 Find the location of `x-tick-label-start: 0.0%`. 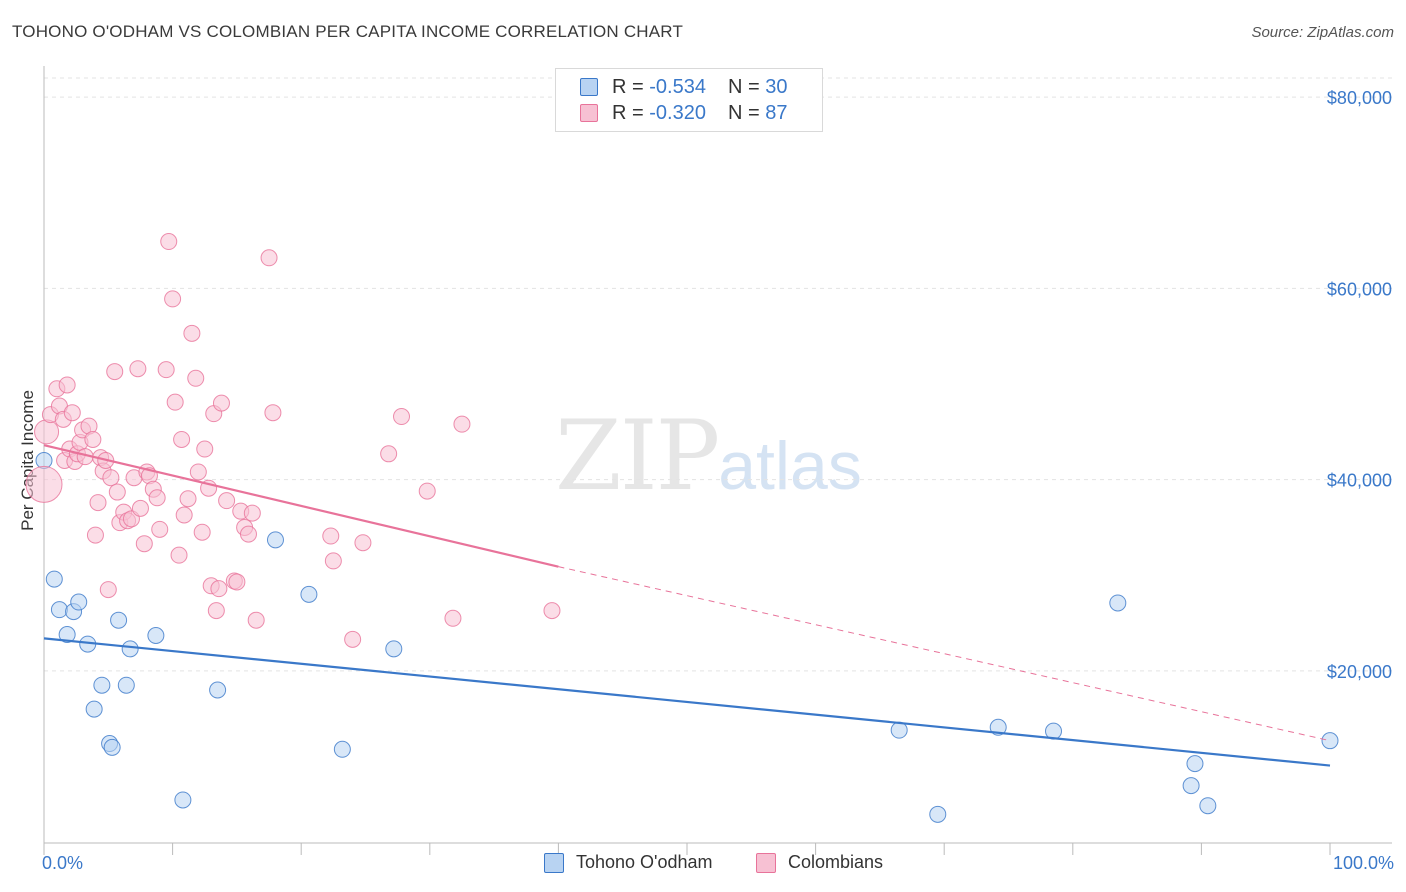

x-tick-label-start: 0.0% is located at coordinates (62, 863).